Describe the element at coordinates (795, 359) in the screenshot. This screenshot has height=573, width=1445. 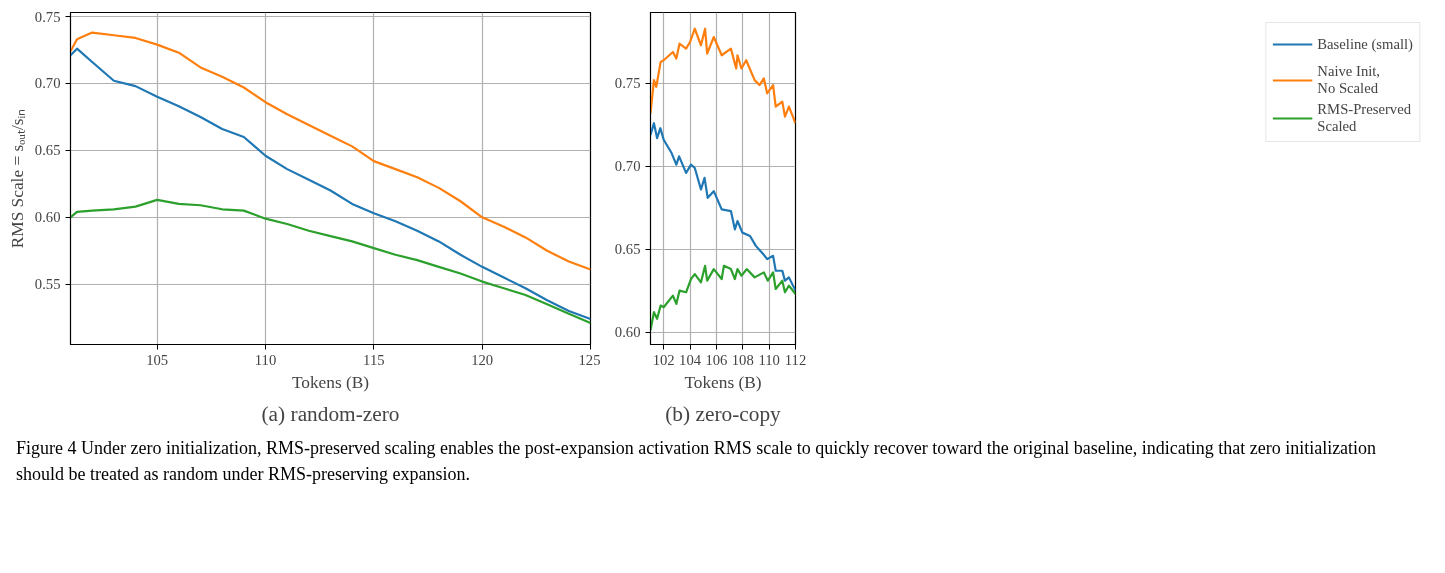
I see `x-tick-label: 112` at that location.